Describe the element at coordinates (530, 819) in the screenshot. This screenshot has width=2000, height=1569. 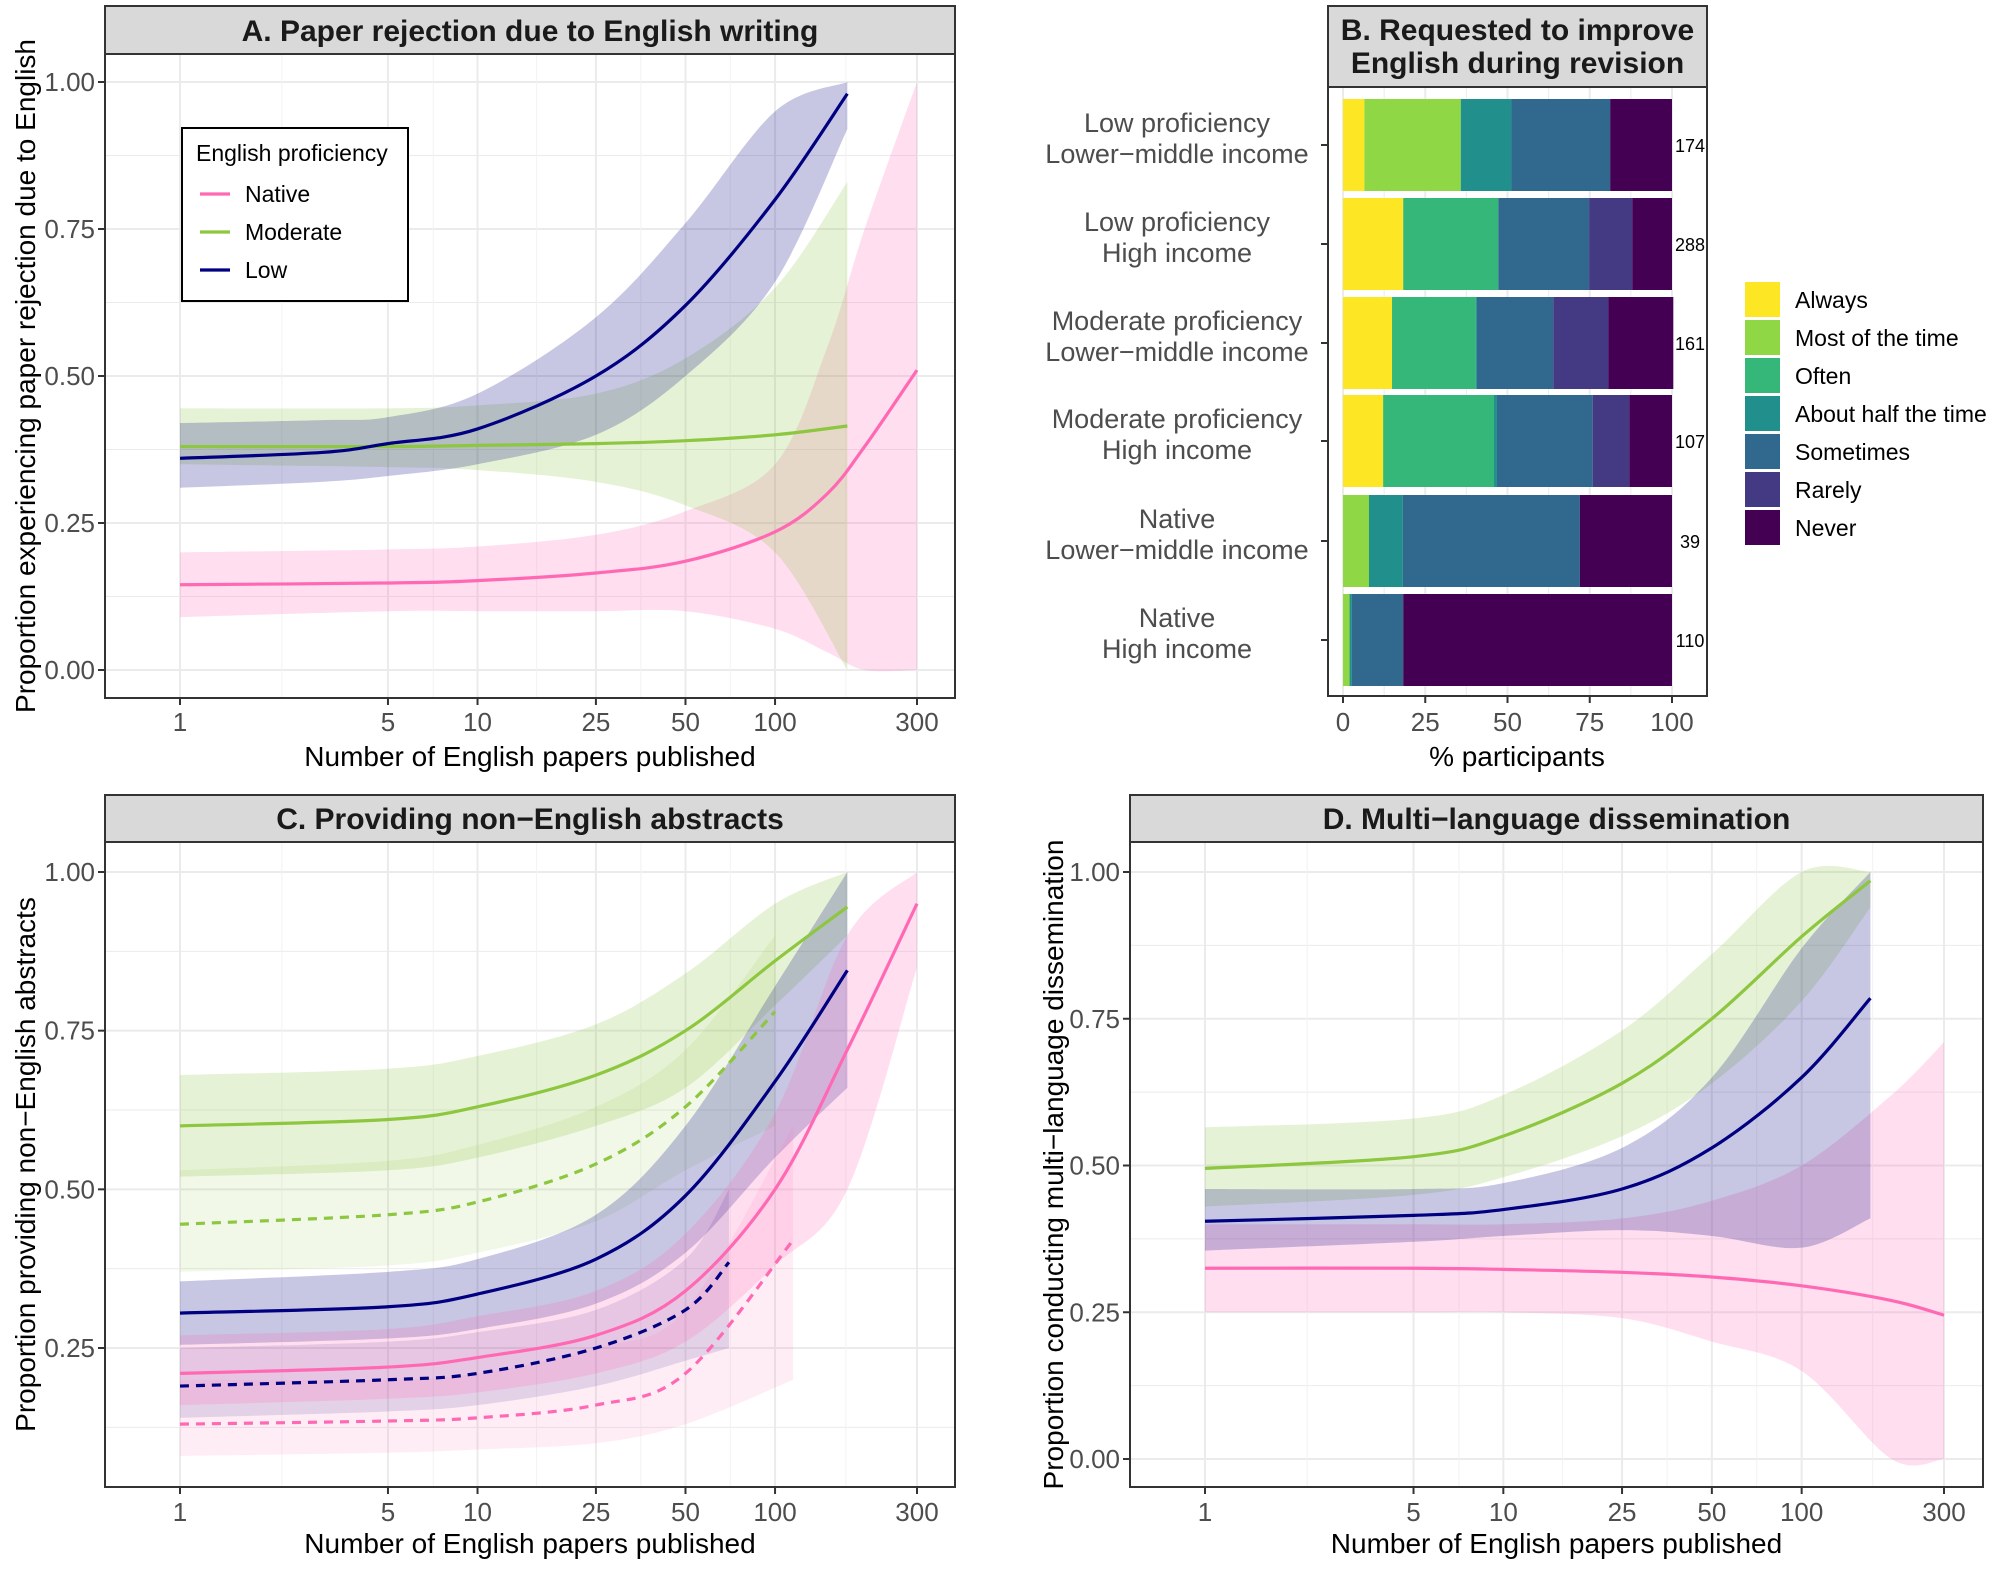
I see `panel-title: C. Providing non−English abstracts` at that location.